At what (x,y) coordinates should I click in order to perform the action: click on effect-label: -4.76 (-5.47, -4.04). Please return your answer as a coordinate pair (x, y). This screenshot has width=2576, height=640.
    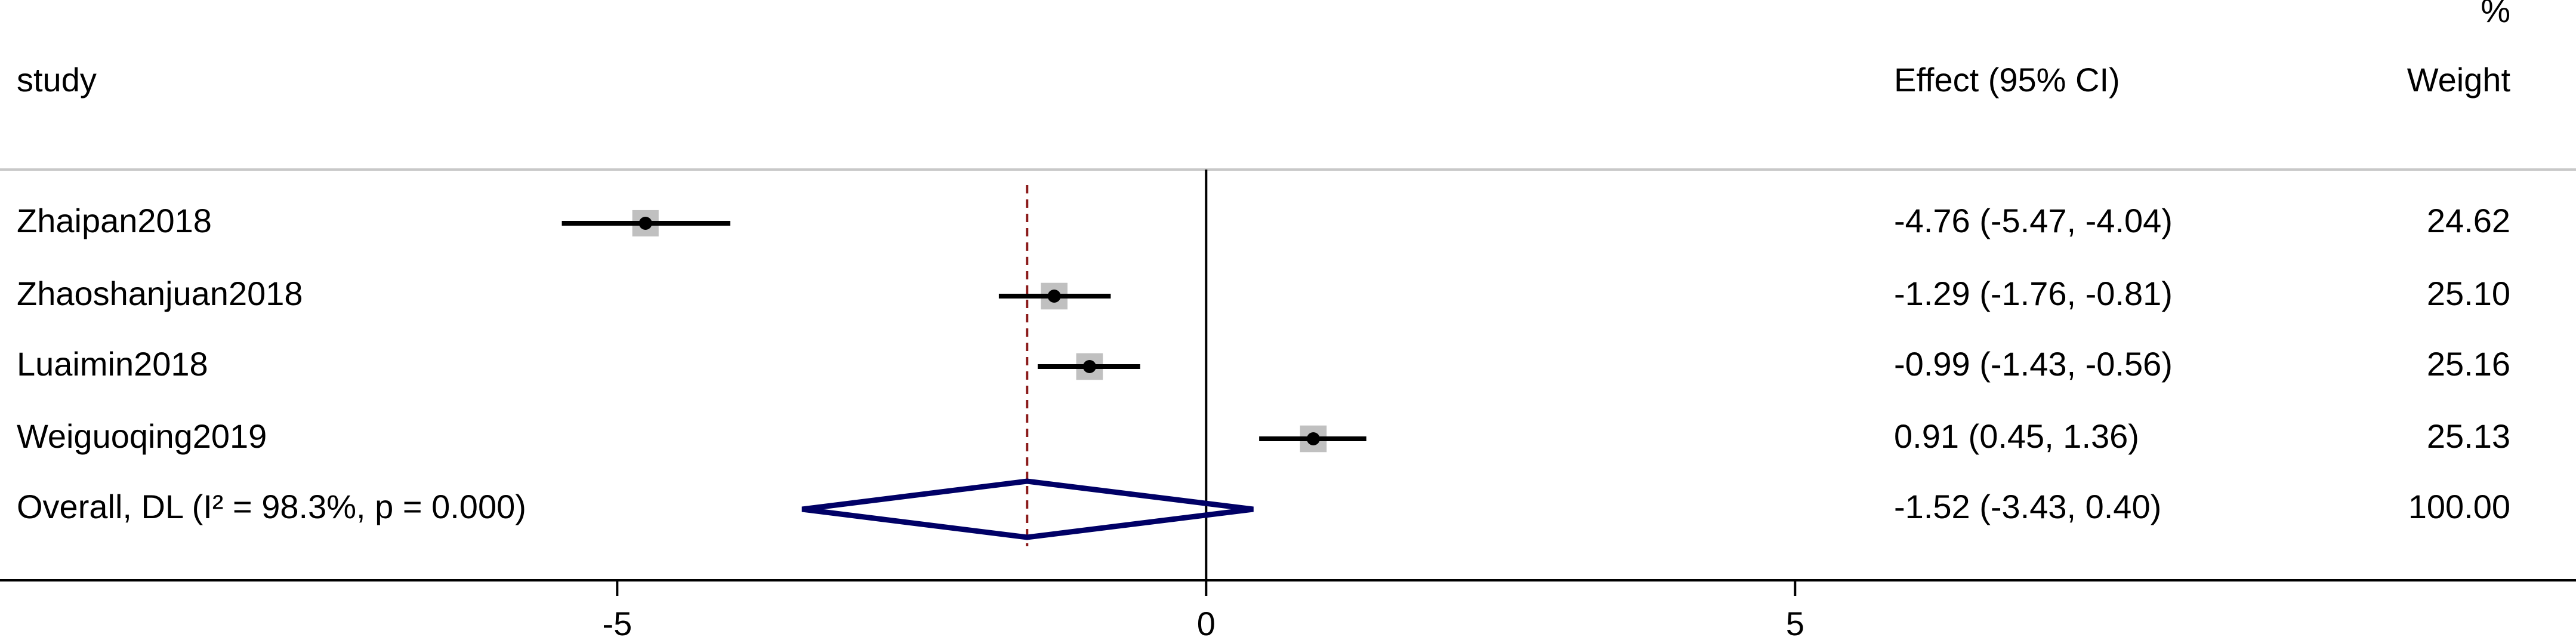
    Looking at the image, I should click on (2033, 220).